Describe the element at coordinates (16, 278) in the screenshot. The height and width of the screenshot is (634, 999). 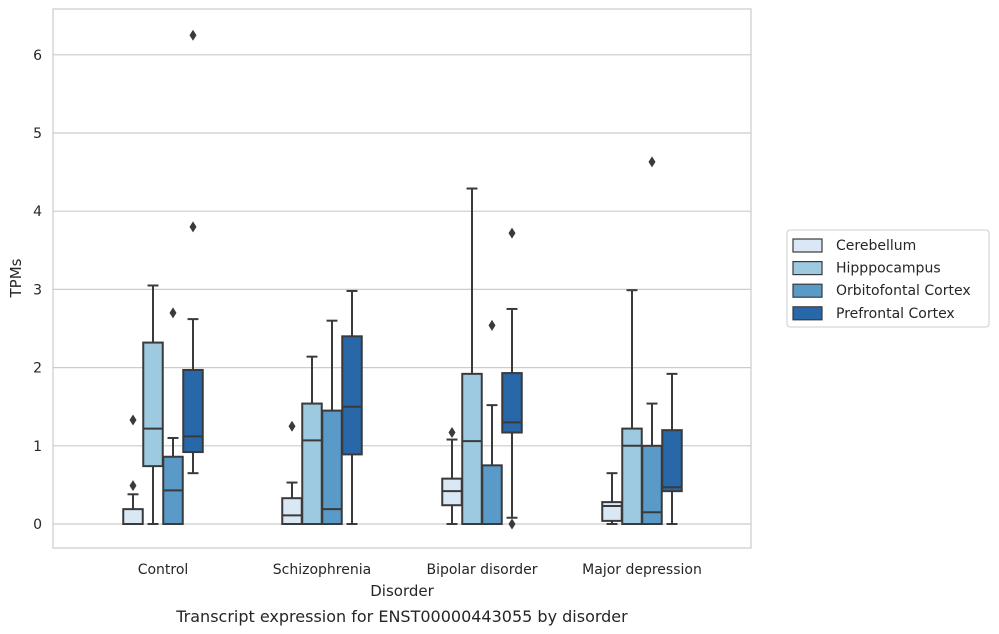
I see `y-axis-title: TPMs` at that location.